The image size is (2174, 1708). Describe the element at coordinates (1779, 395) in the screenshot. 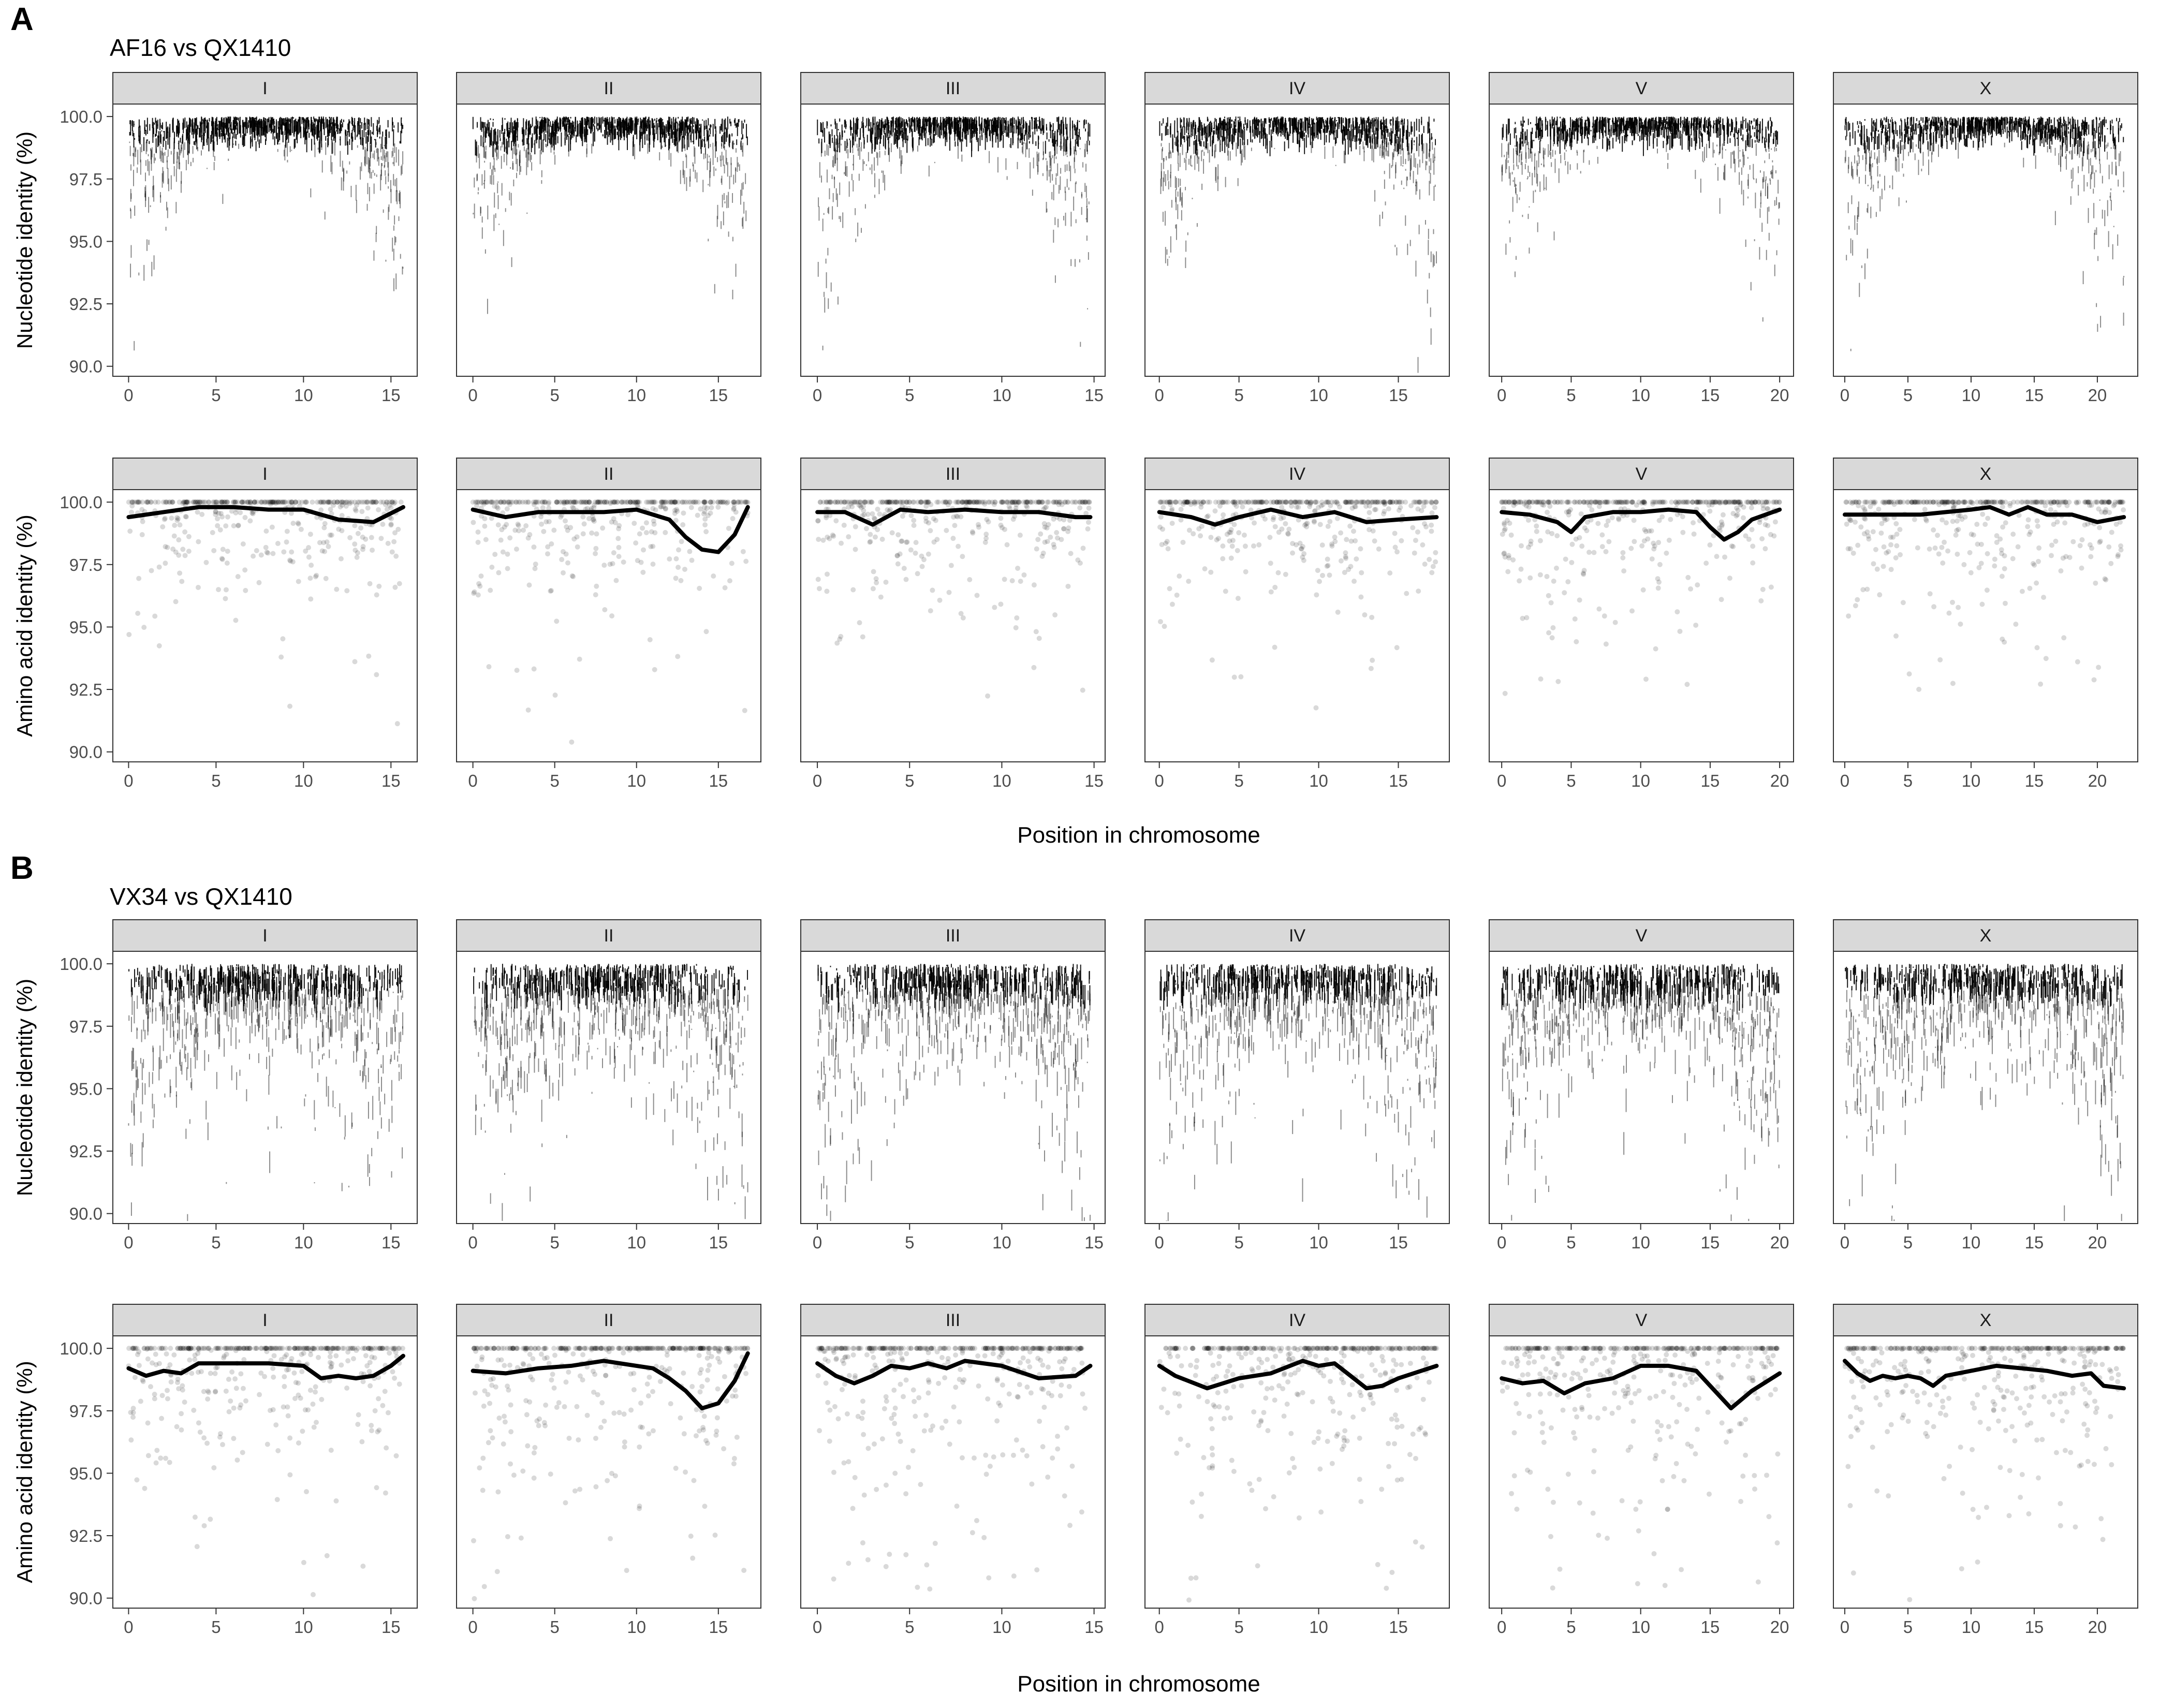

I see `x-tick-label: 20` at that location.